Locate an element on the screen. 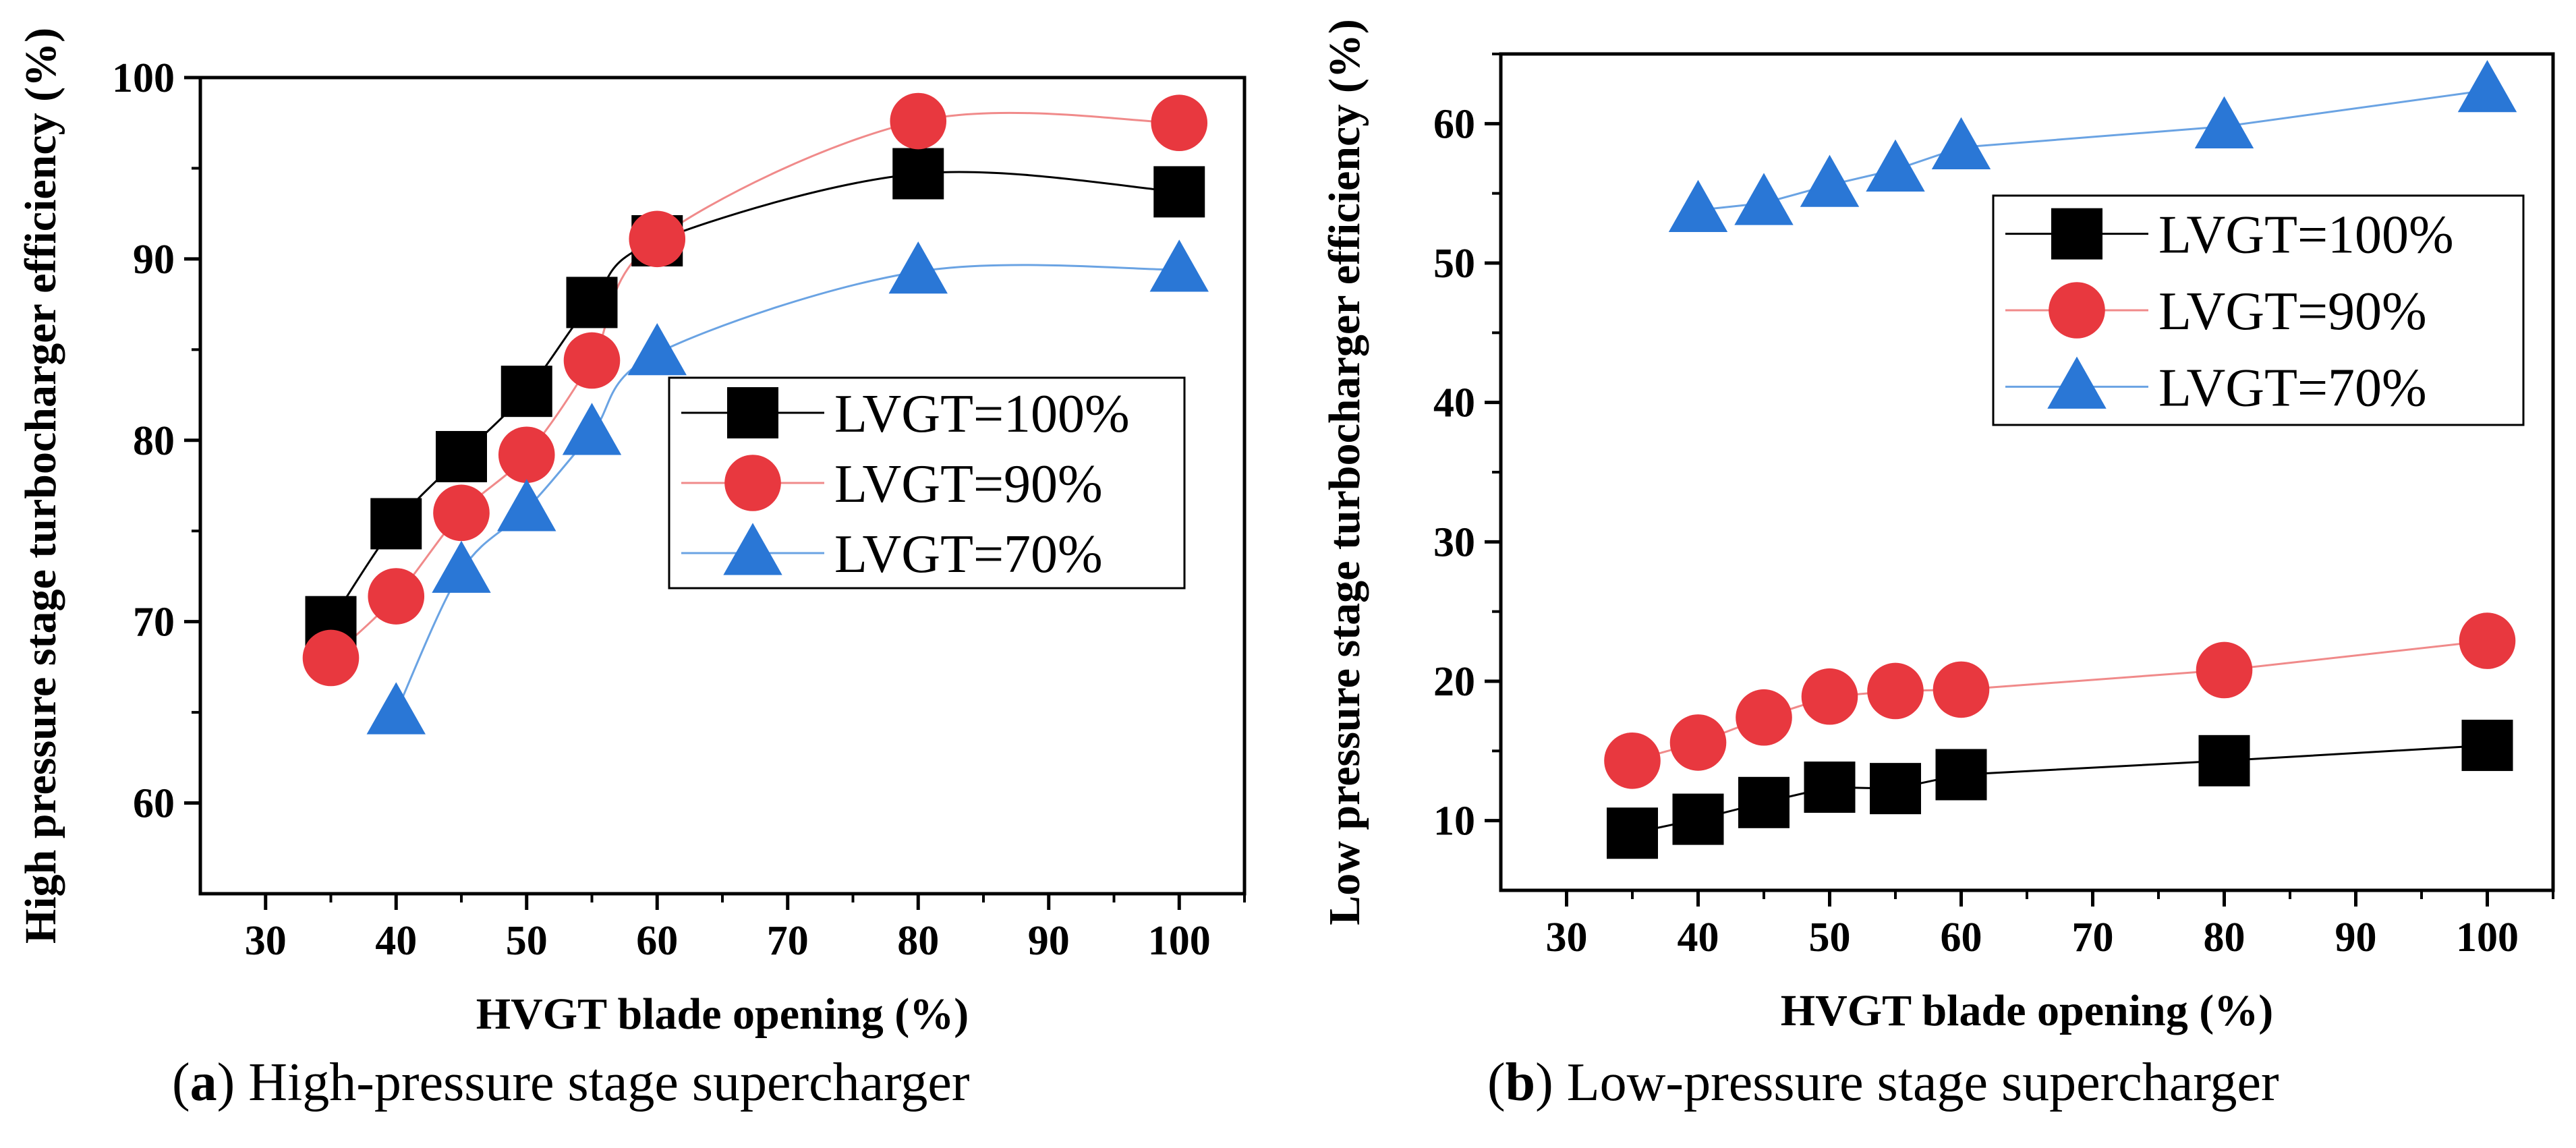  panel-b-x-tick-label: 30 is located at coordinates (1567, 937).